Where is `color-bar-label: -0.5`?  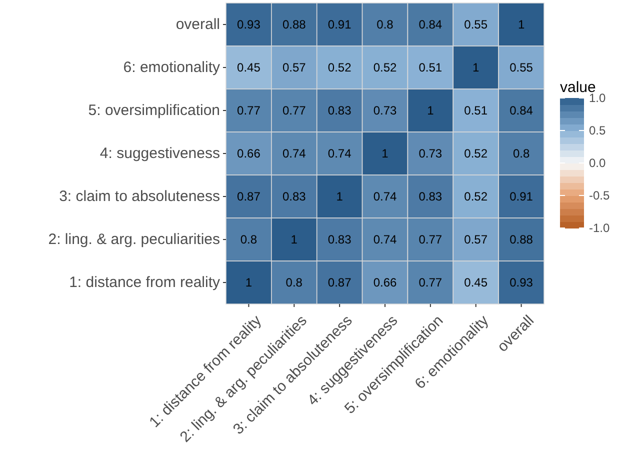
color-bar-label: -0.5 is located at coordinates (599, 195).